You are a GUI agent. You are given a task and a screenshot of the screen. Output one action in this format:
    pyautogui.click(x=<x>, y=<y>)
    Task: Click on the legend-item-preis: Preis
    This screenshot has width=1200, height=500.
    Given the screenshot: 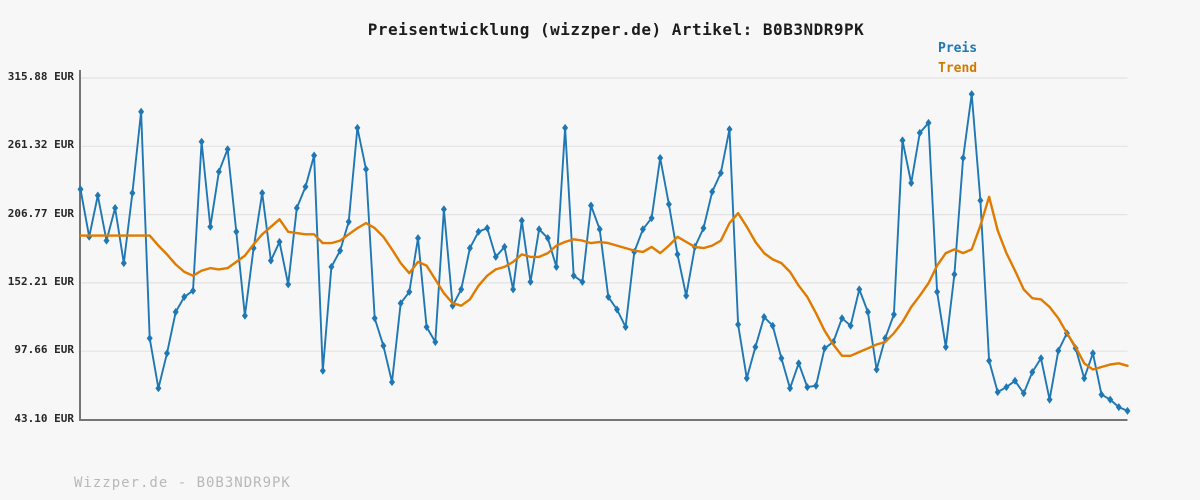 What is the action you would take?
    pyautogui.click(x=958, y=48)
    